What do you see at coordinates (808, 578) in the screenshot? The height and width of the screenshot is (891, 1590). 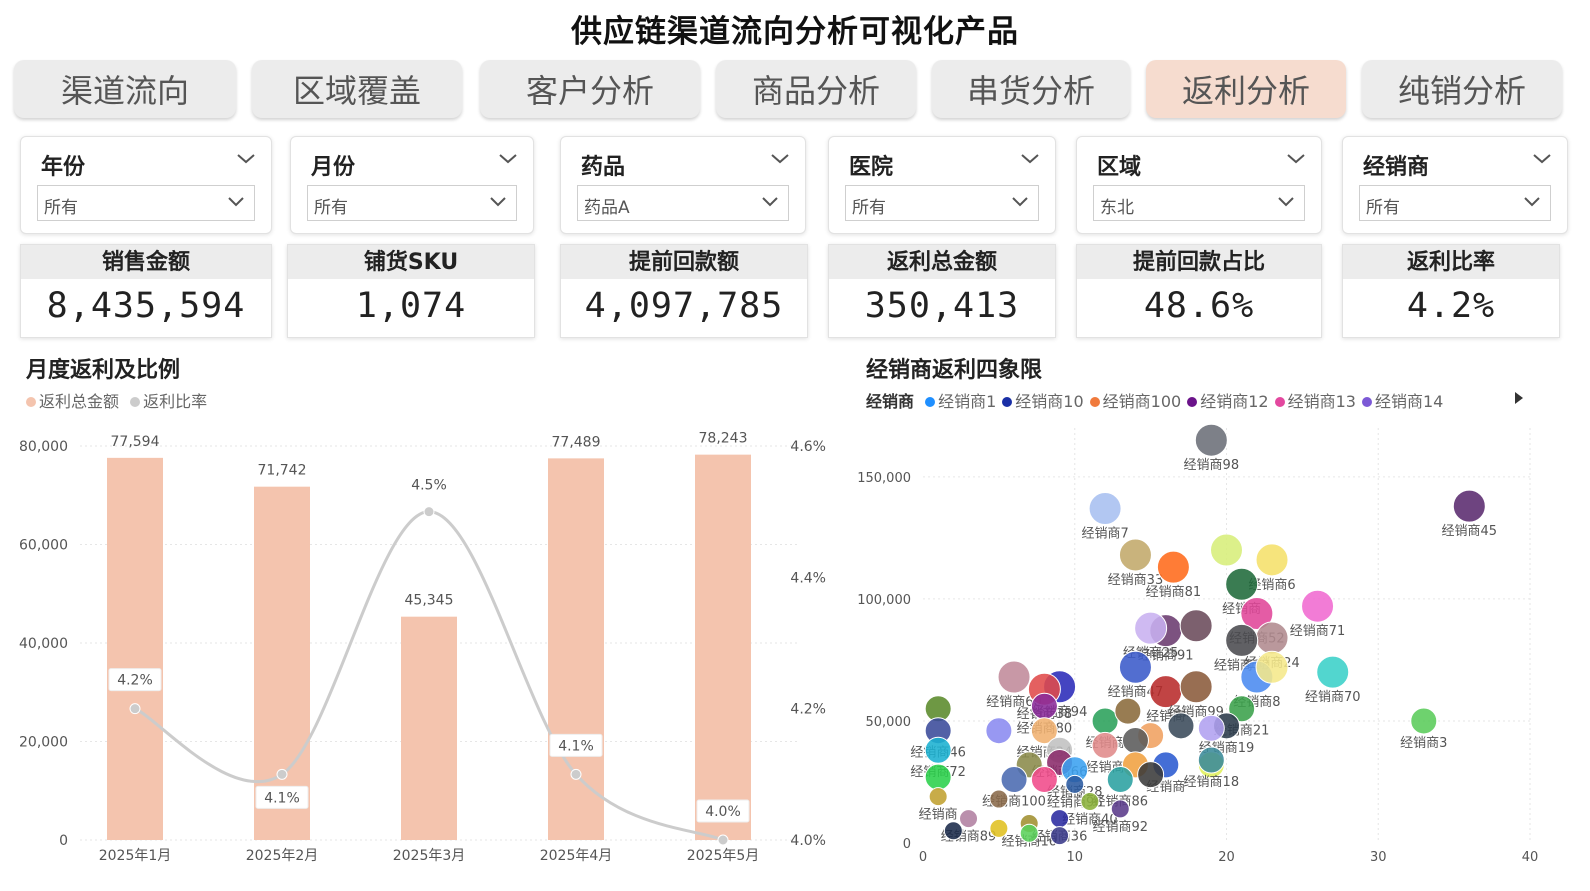 I see `y2-axis-tick-label: 4.4%` at bounding box center [808, 578].